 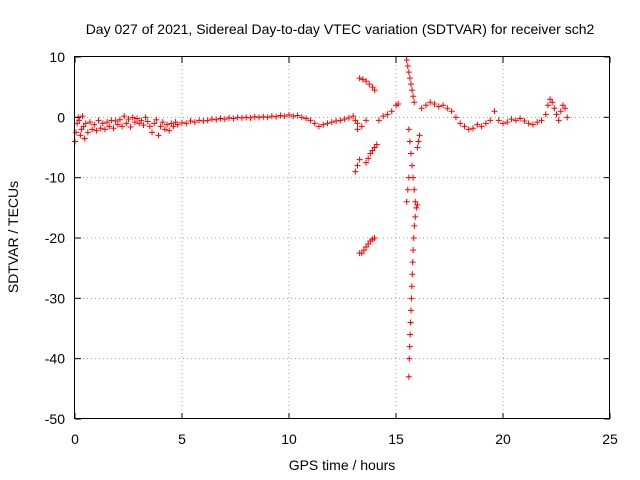 I want to click on y-tick-label: -20, so click(x=55, y=238).